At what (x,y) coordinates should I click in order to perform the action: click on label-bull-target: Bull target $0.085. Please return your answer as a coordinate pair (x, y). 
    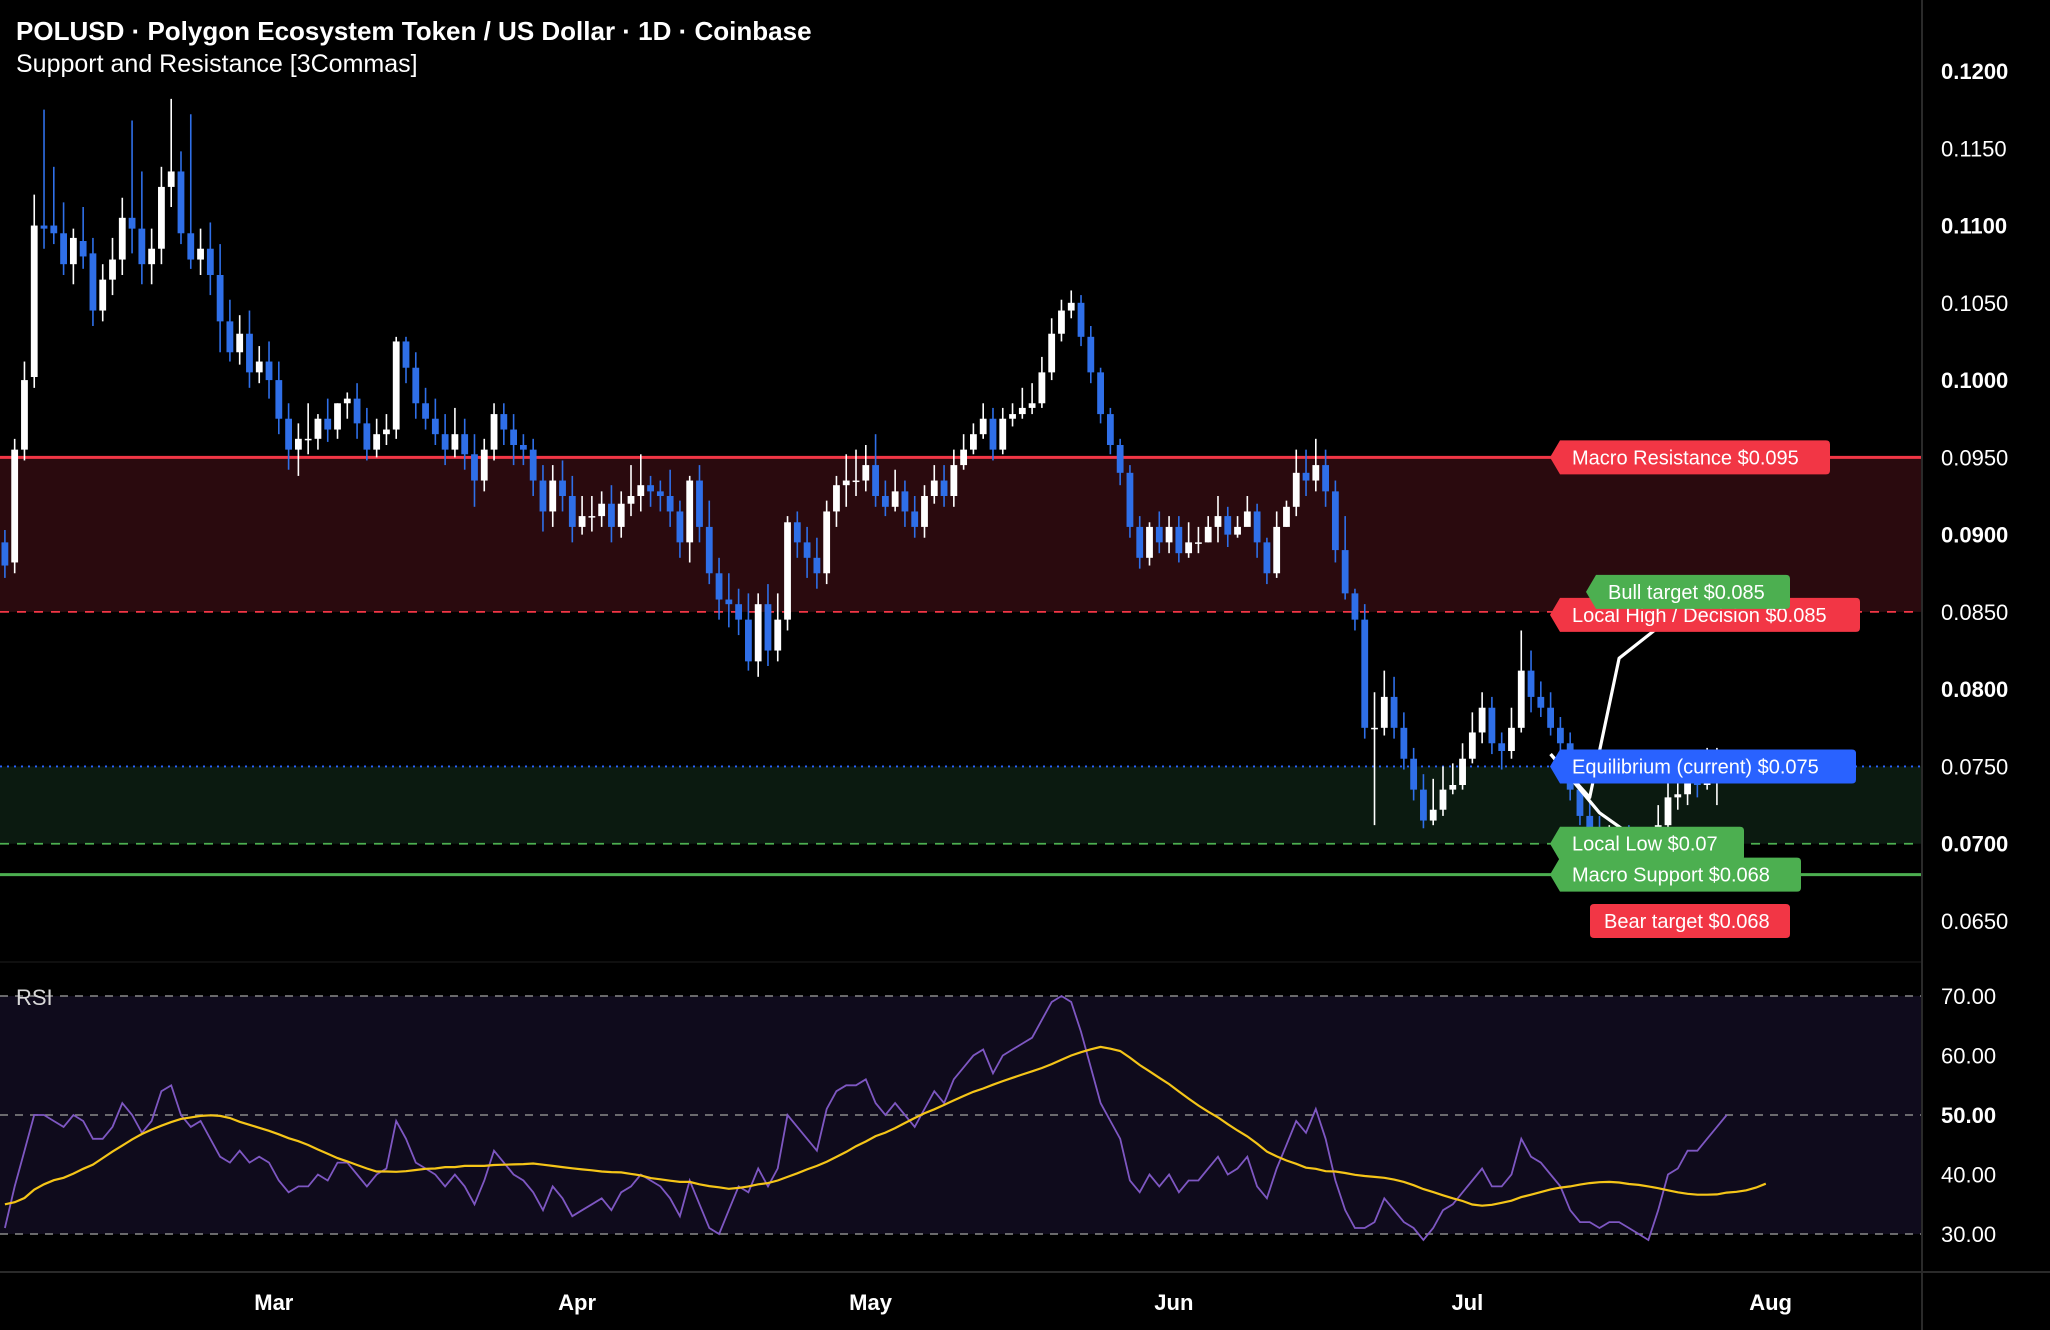
    Looking at the image, I should click on (1688, 591).